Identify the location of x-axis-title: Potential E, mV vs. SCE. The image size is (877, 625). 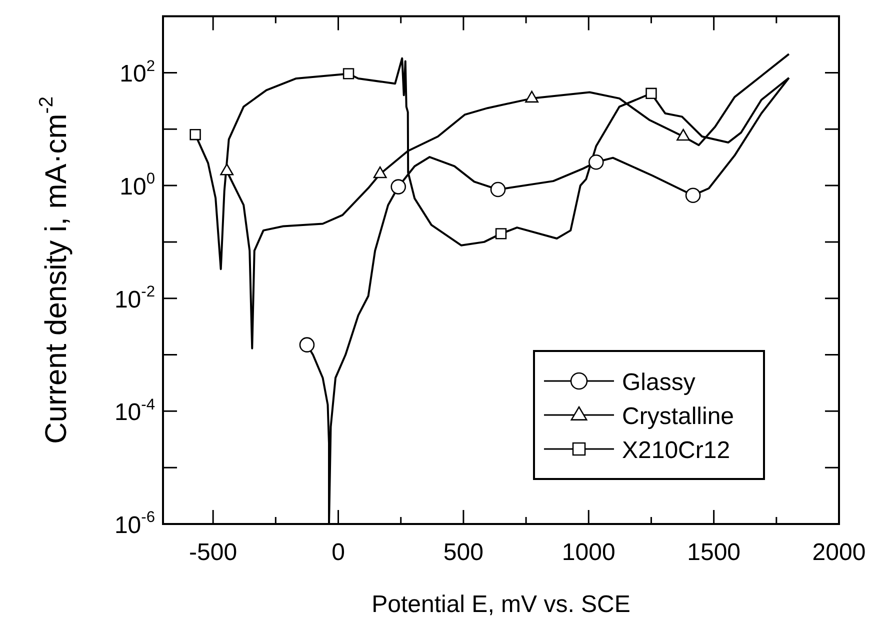
(501, 604).